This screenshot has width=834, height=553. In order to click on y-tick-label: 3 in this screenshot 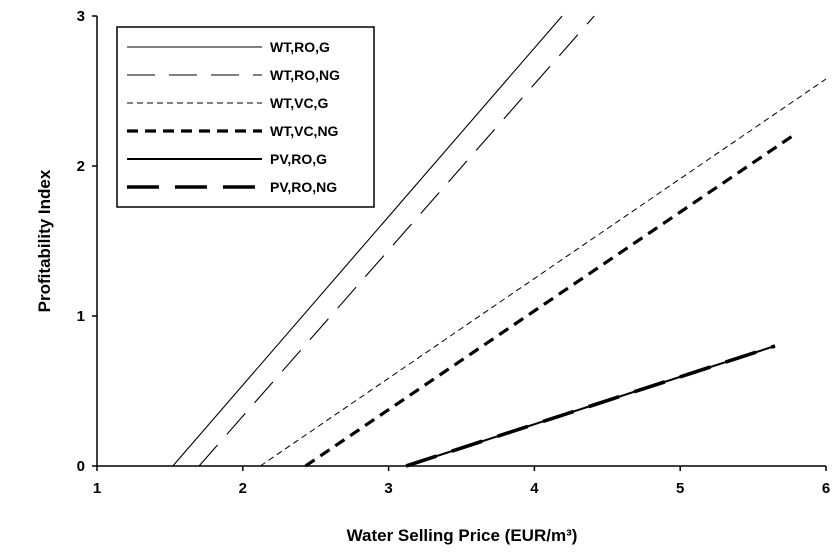, I will do `click(81, 16)`.